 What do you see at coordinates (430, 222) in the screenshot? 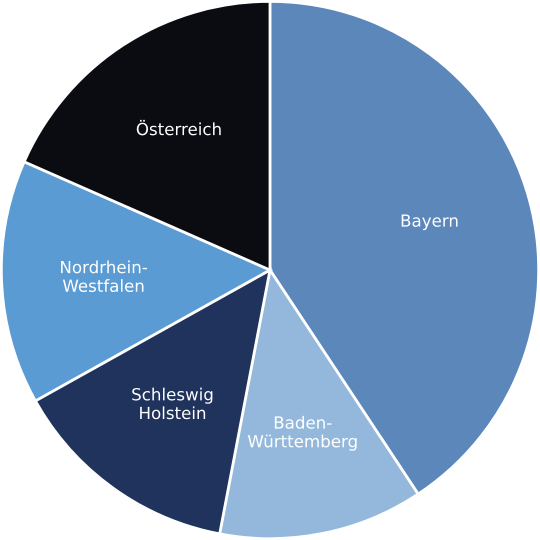
I see `slice-label: Bayern` at bounding box center [430, 222].